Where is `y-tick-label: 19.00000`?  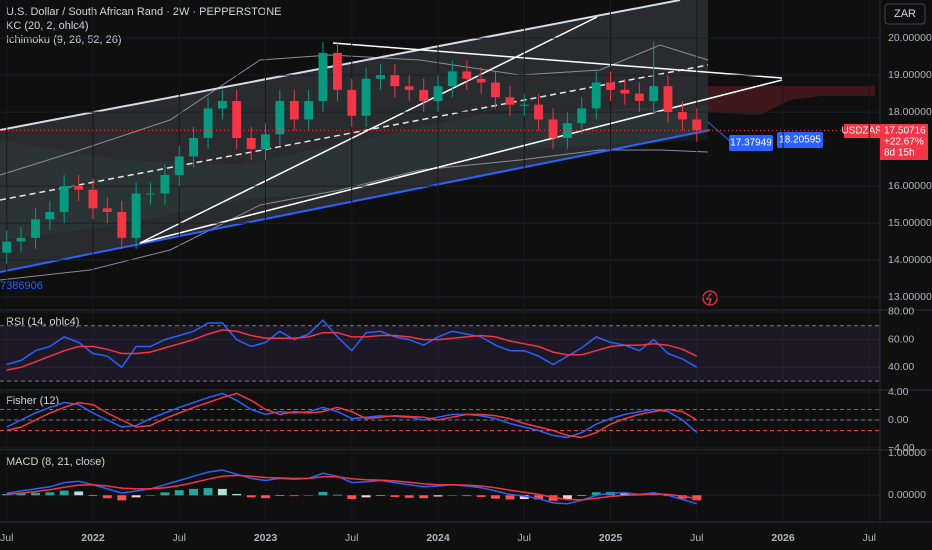 y-tick-label: 19.00000 is located at coordinates (910, 75).